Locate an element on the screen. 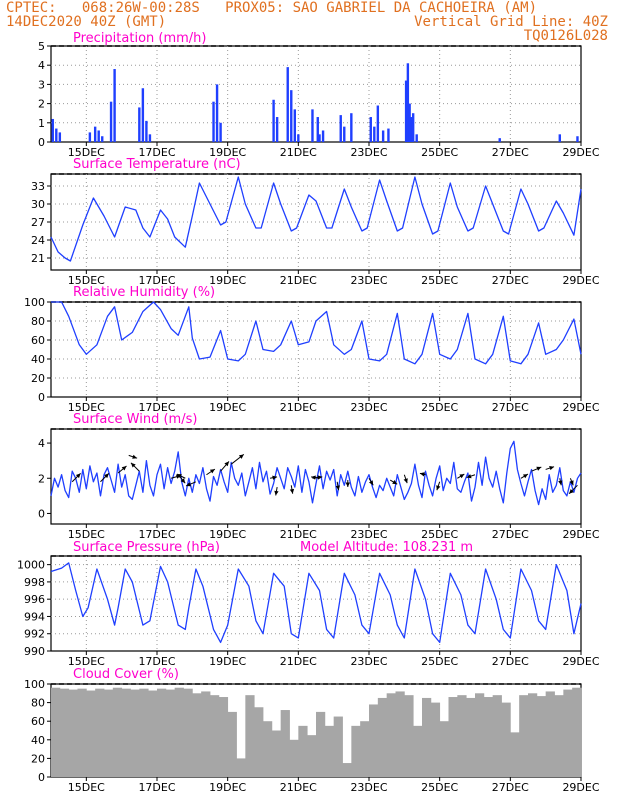 This screenshot has width=618, height=800. panel-4-frame is located at coordinates (316, 476).